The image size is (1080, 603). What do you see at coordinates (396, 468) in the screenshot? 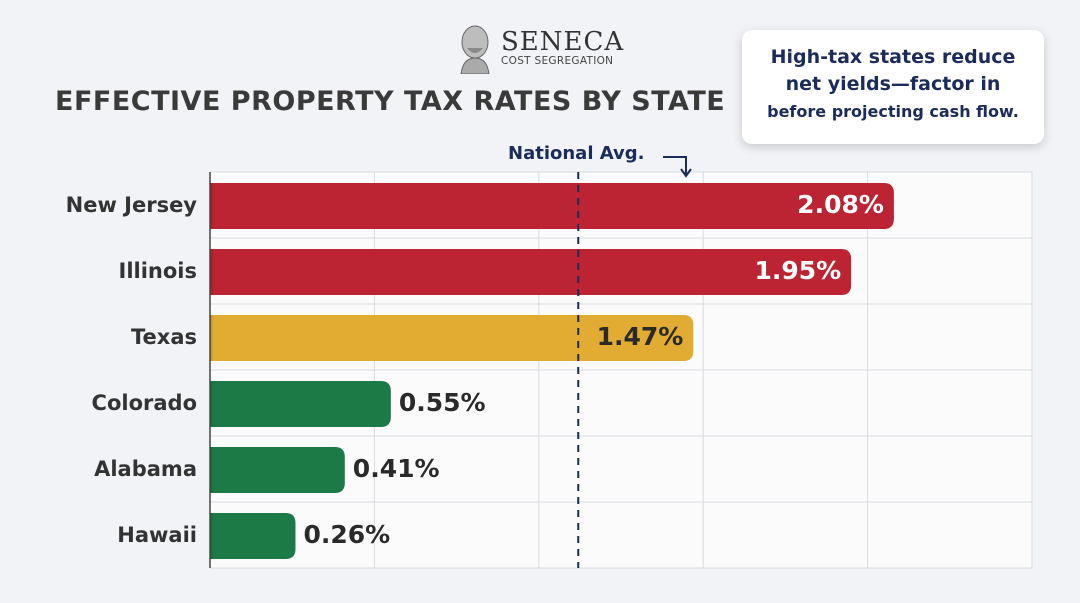
I see `data-label: 0.41%` at bounding box center [396, 468].